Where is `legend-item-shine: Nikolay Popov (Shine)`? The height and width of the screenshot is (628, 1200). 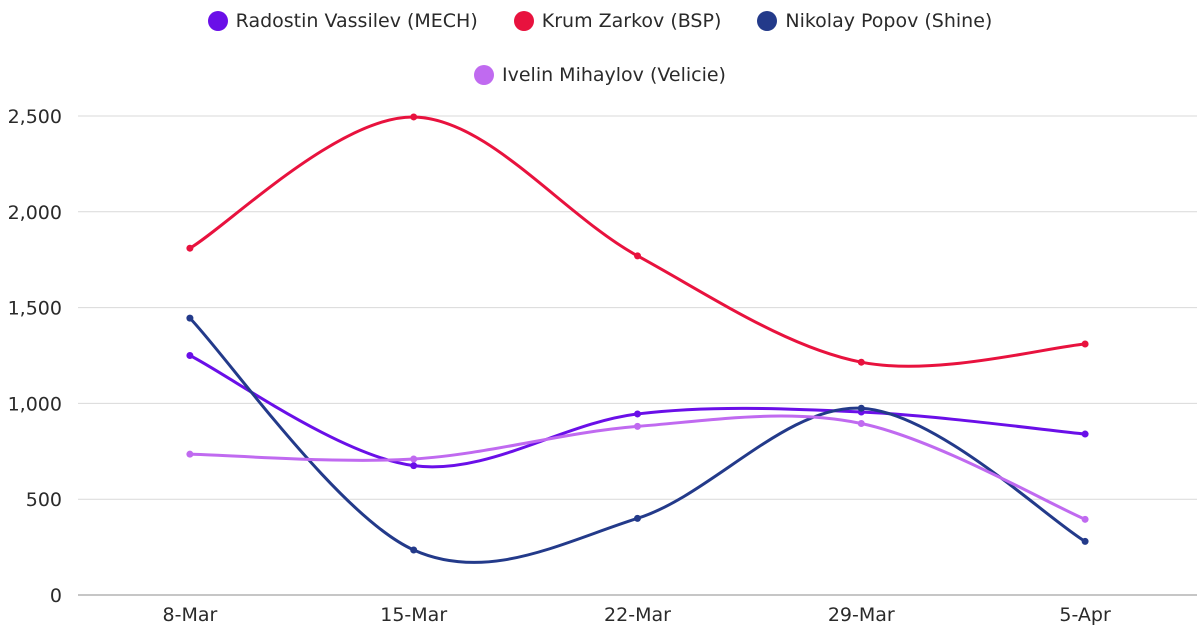
legend-item-shine: Nikolay Popov (Shine) is located at coordinates (874, 21).